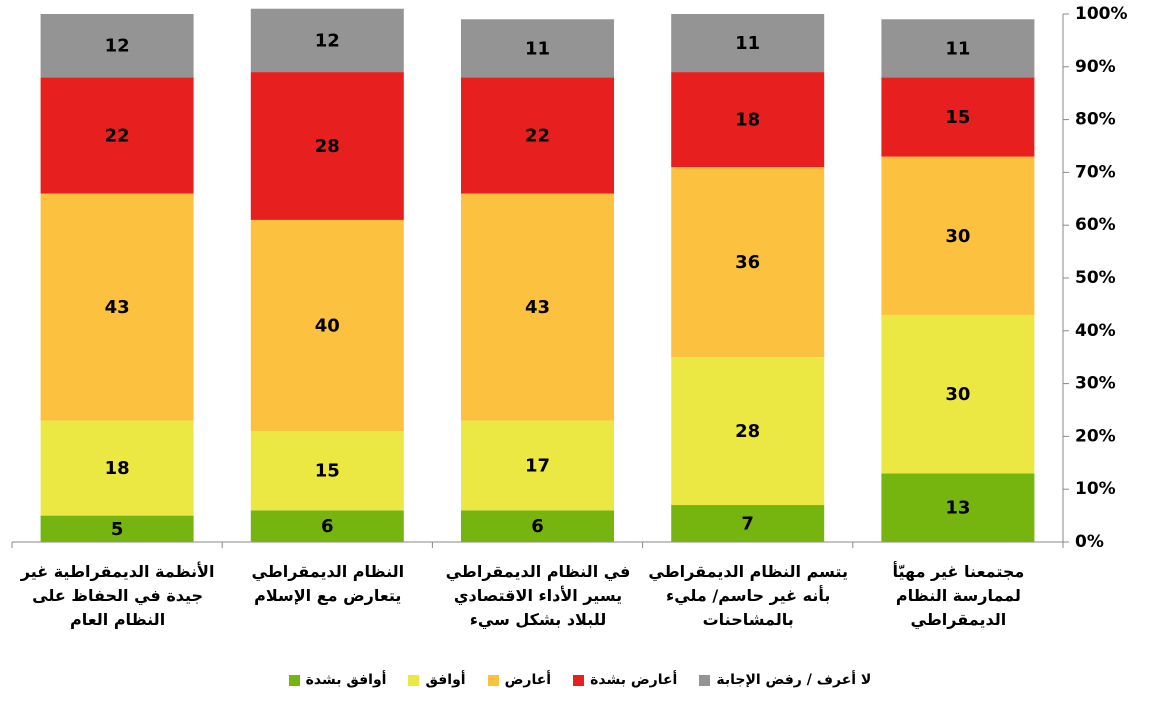 The image size is (1160, 702). I want to click on y-tick-label: 80%, so click(1095, 120).